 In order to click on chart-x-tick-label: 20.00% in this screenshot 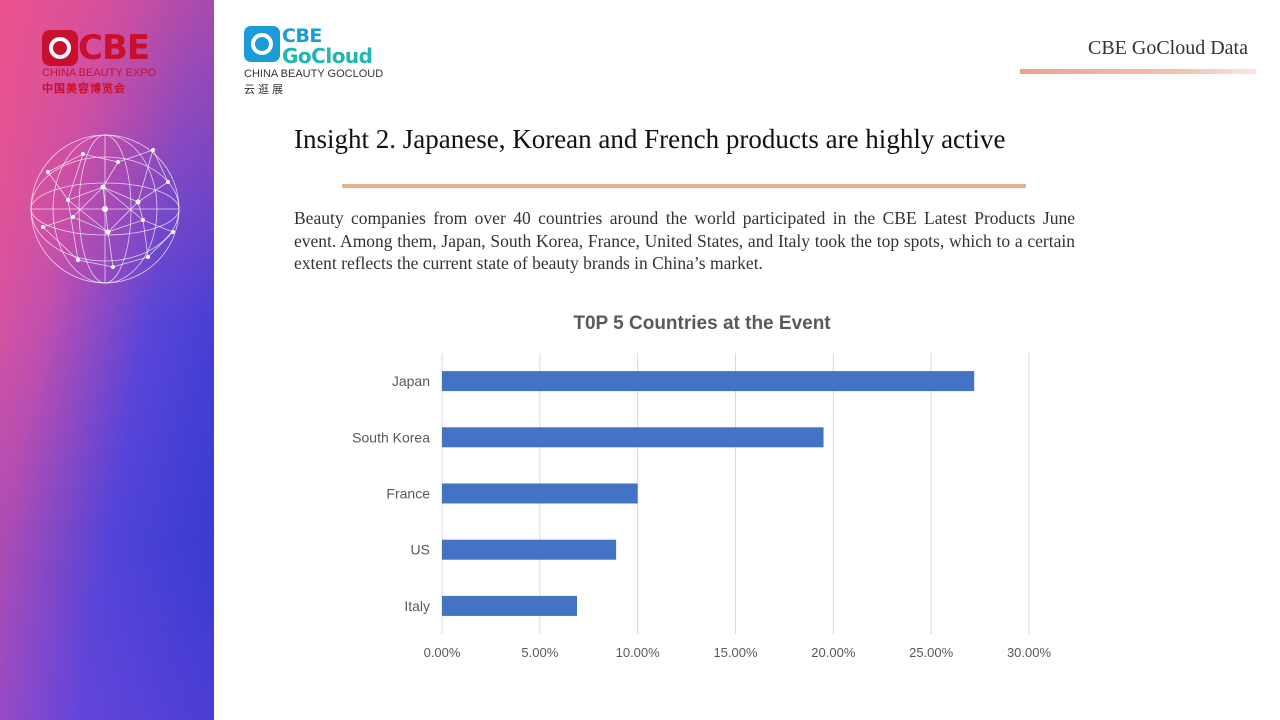, I will do `click(833, 652)`.